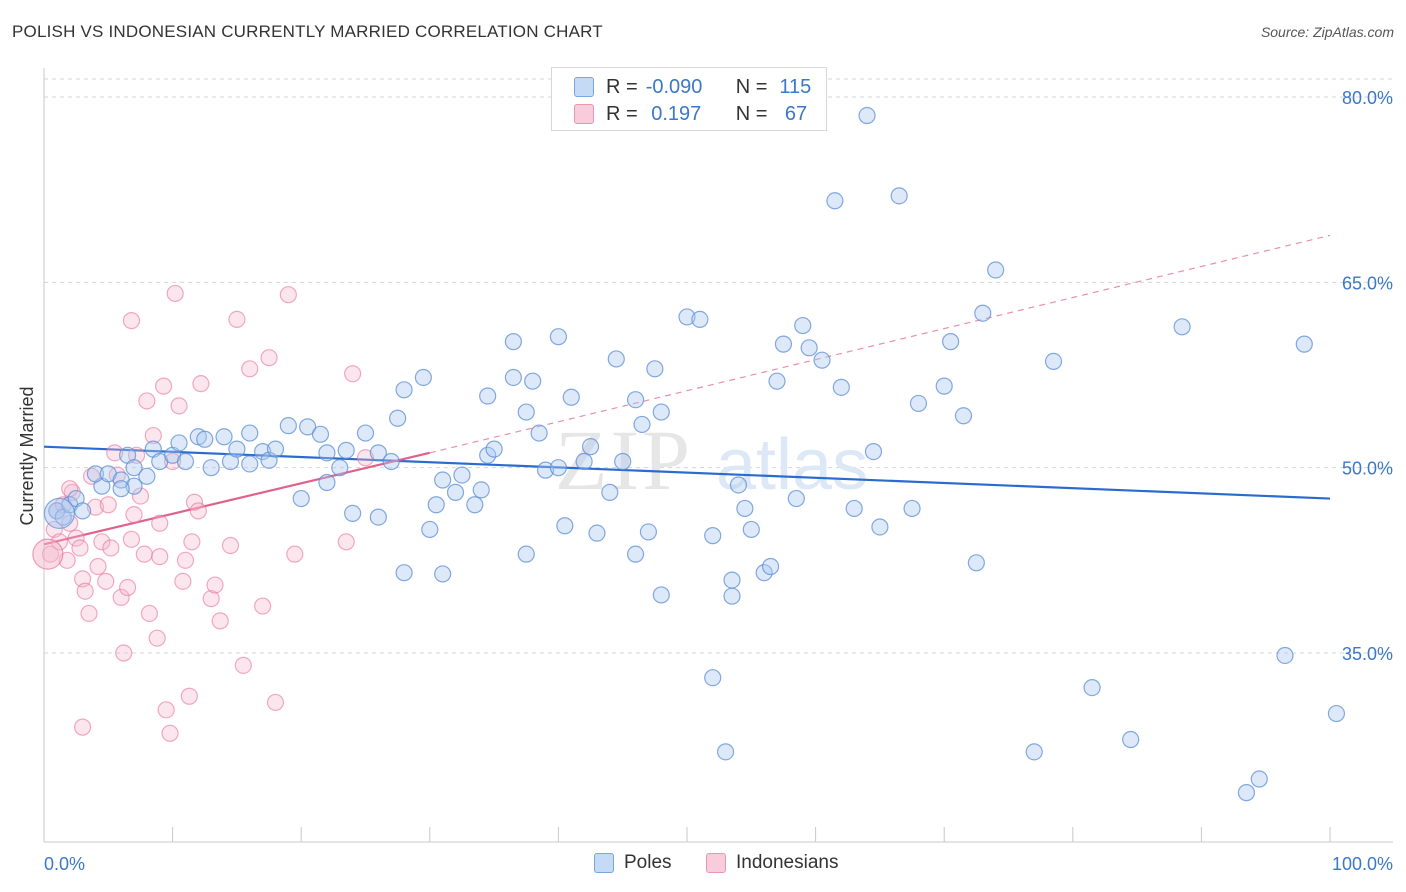 The height and width of the screenshot is (892, 1406). I want to click on poles-legend-swatch, so click(604, 863).